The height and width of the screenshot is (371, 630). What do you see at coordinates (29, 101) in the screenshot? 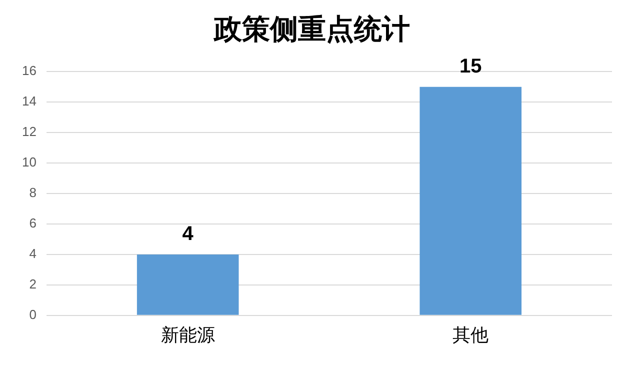
I see `y-tick-label: 14` at bounding box center [29, 101].